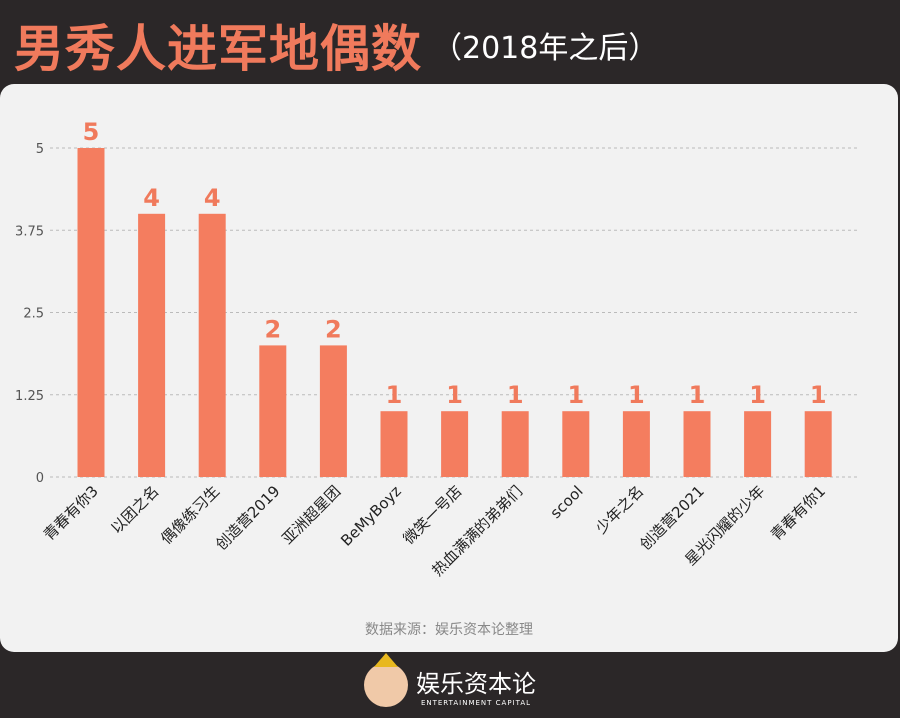 Image resolution: width=900 pixels, height=718 pixels. Describe the element at coordinates (476, 683) in the screenshot. I see `logo-name: 娱乐资本论` at that location.